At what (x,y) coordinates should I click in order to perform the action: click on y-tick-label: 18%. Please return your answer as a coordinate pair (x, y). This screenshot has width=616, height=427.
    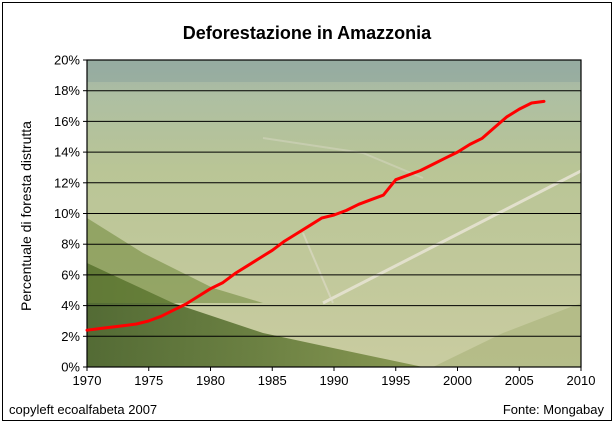
    Looking at the image, I should click on (67, 90).